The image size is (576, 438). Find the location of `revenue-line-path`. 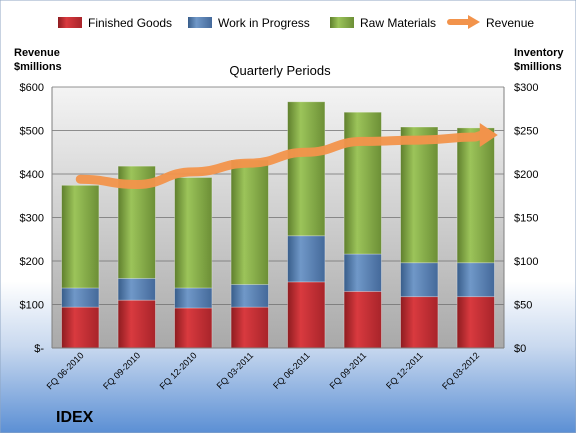

revenue-line-path is located at coordinates (281, 159).